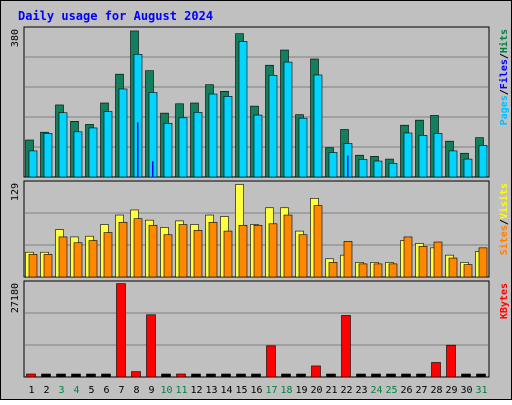 This screenshot has width=512, height=405. I want to click on x-tick-label: 10, so click(166, 390).